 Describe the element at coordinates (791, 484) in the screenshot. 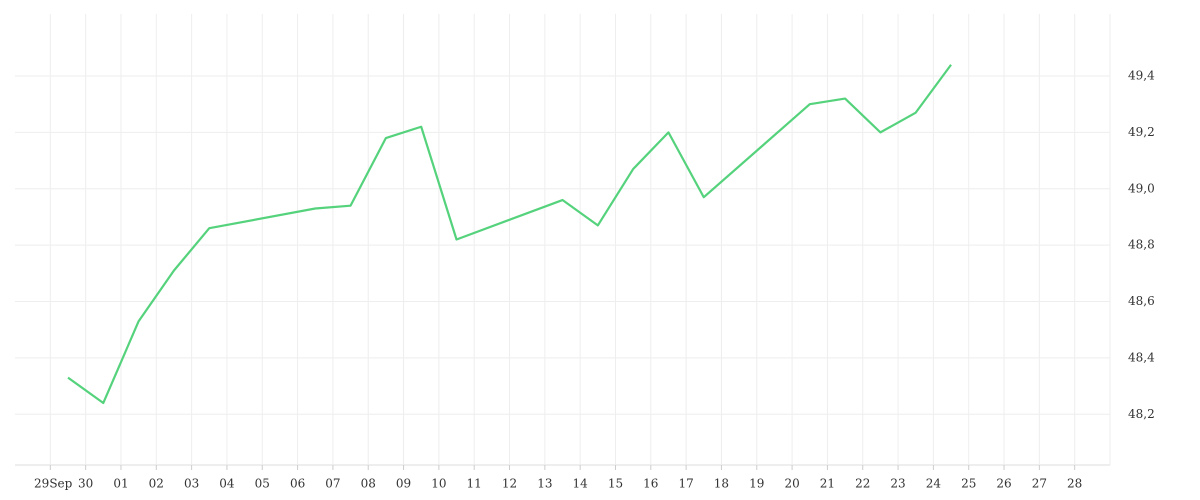

I see `x-tick-label: 20` at that location.